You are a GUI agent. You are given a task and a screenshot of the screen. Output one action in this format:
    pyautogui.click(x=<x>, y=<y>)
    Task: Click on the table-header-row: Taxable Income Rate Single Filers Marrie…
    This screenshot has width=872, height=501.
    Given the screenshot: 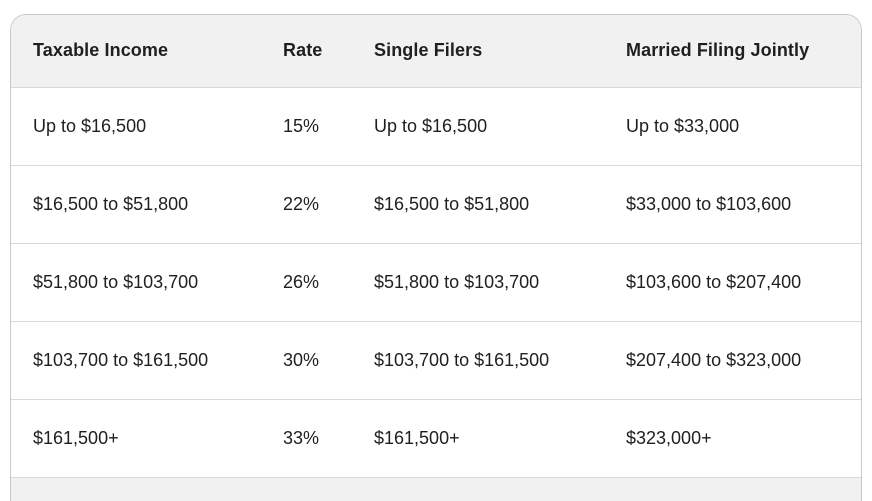 What is the action you would take?
    pyautogui.click(x=436, y=51)
    